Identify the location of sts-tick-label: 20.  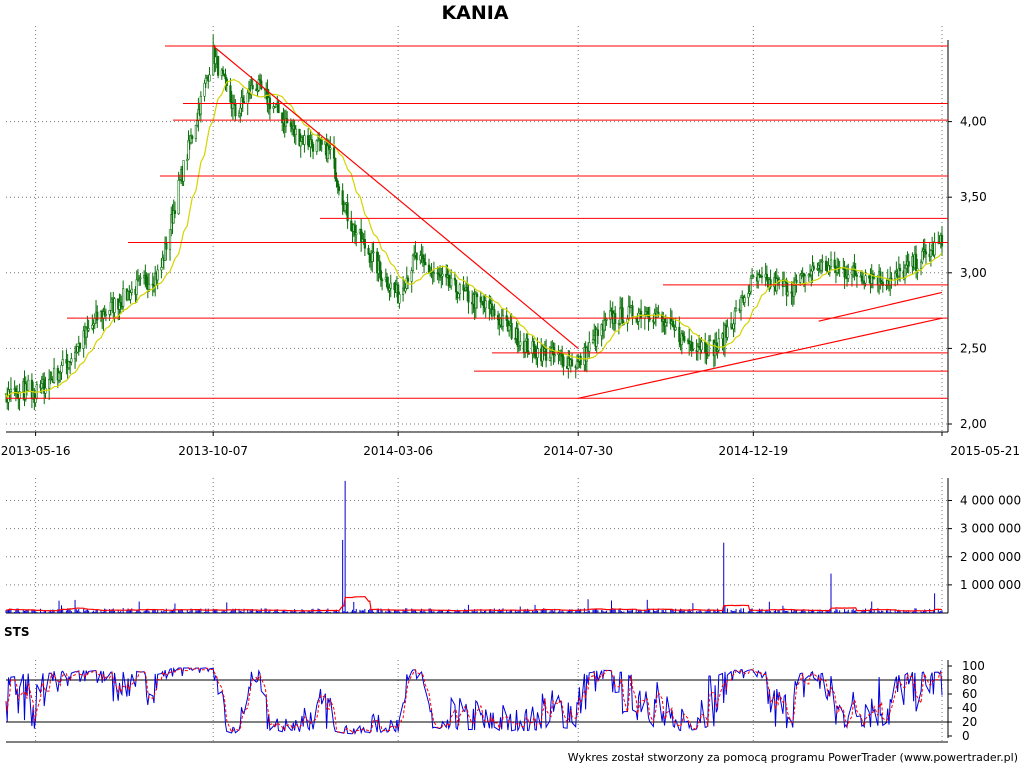
(969, 722).